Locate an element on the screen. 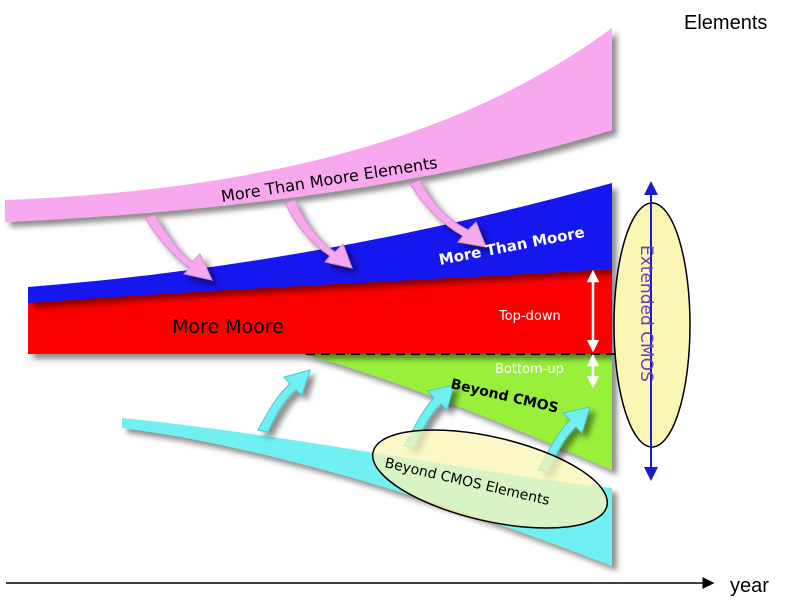 The height and width of the screenshot is (613, 793). pink-arrows is located at coordinates (315, 230).